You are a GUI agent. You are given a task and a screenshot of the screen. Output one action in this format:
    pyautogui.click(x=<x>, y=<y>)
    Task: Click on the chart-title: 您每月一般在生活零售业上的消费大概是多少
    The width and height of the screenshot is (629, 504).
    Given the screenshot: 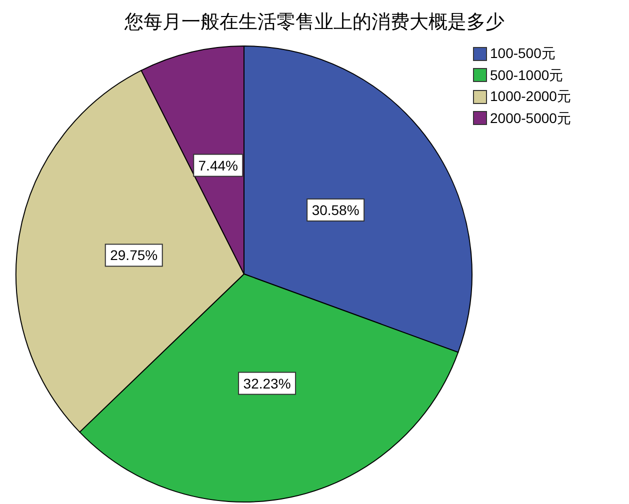 What is the action you would take?
    pyautogui.click(x=315, y=23)
    